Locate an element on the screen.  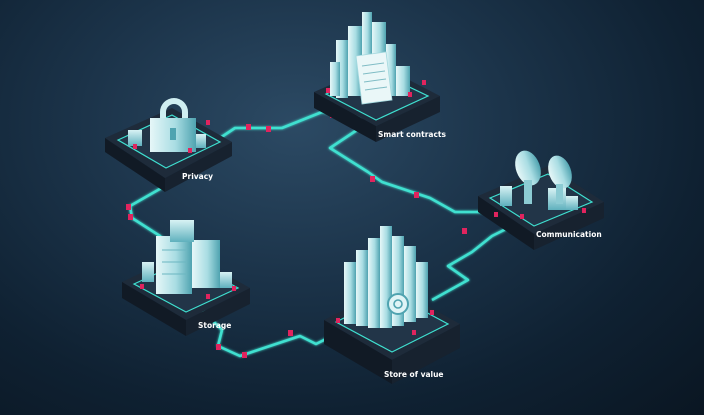
label-smart-contracts: Smart contracts is located at coordinates (412, 134).